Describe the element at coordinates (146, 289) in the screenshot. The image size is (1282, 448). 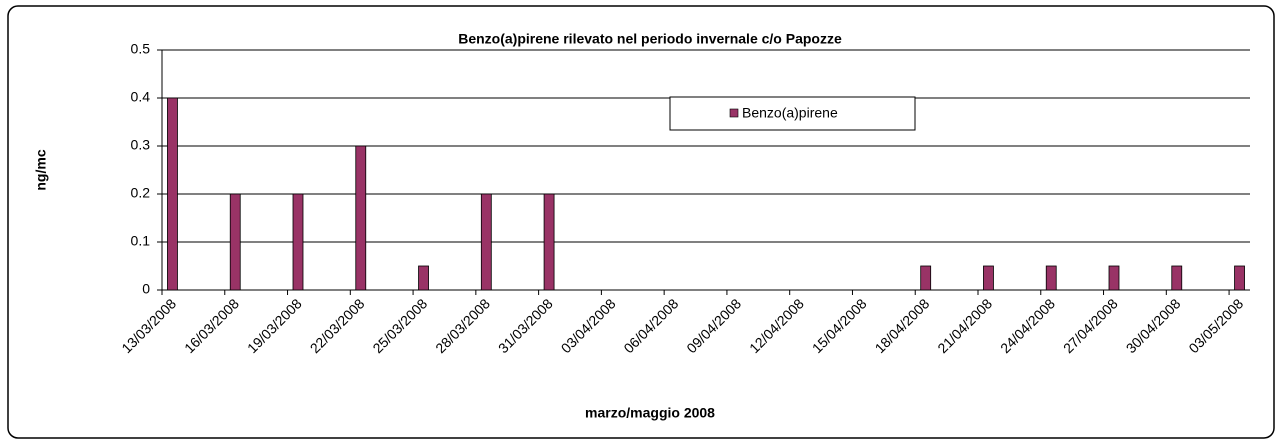
I see `y-tick-label: 0` at that location.